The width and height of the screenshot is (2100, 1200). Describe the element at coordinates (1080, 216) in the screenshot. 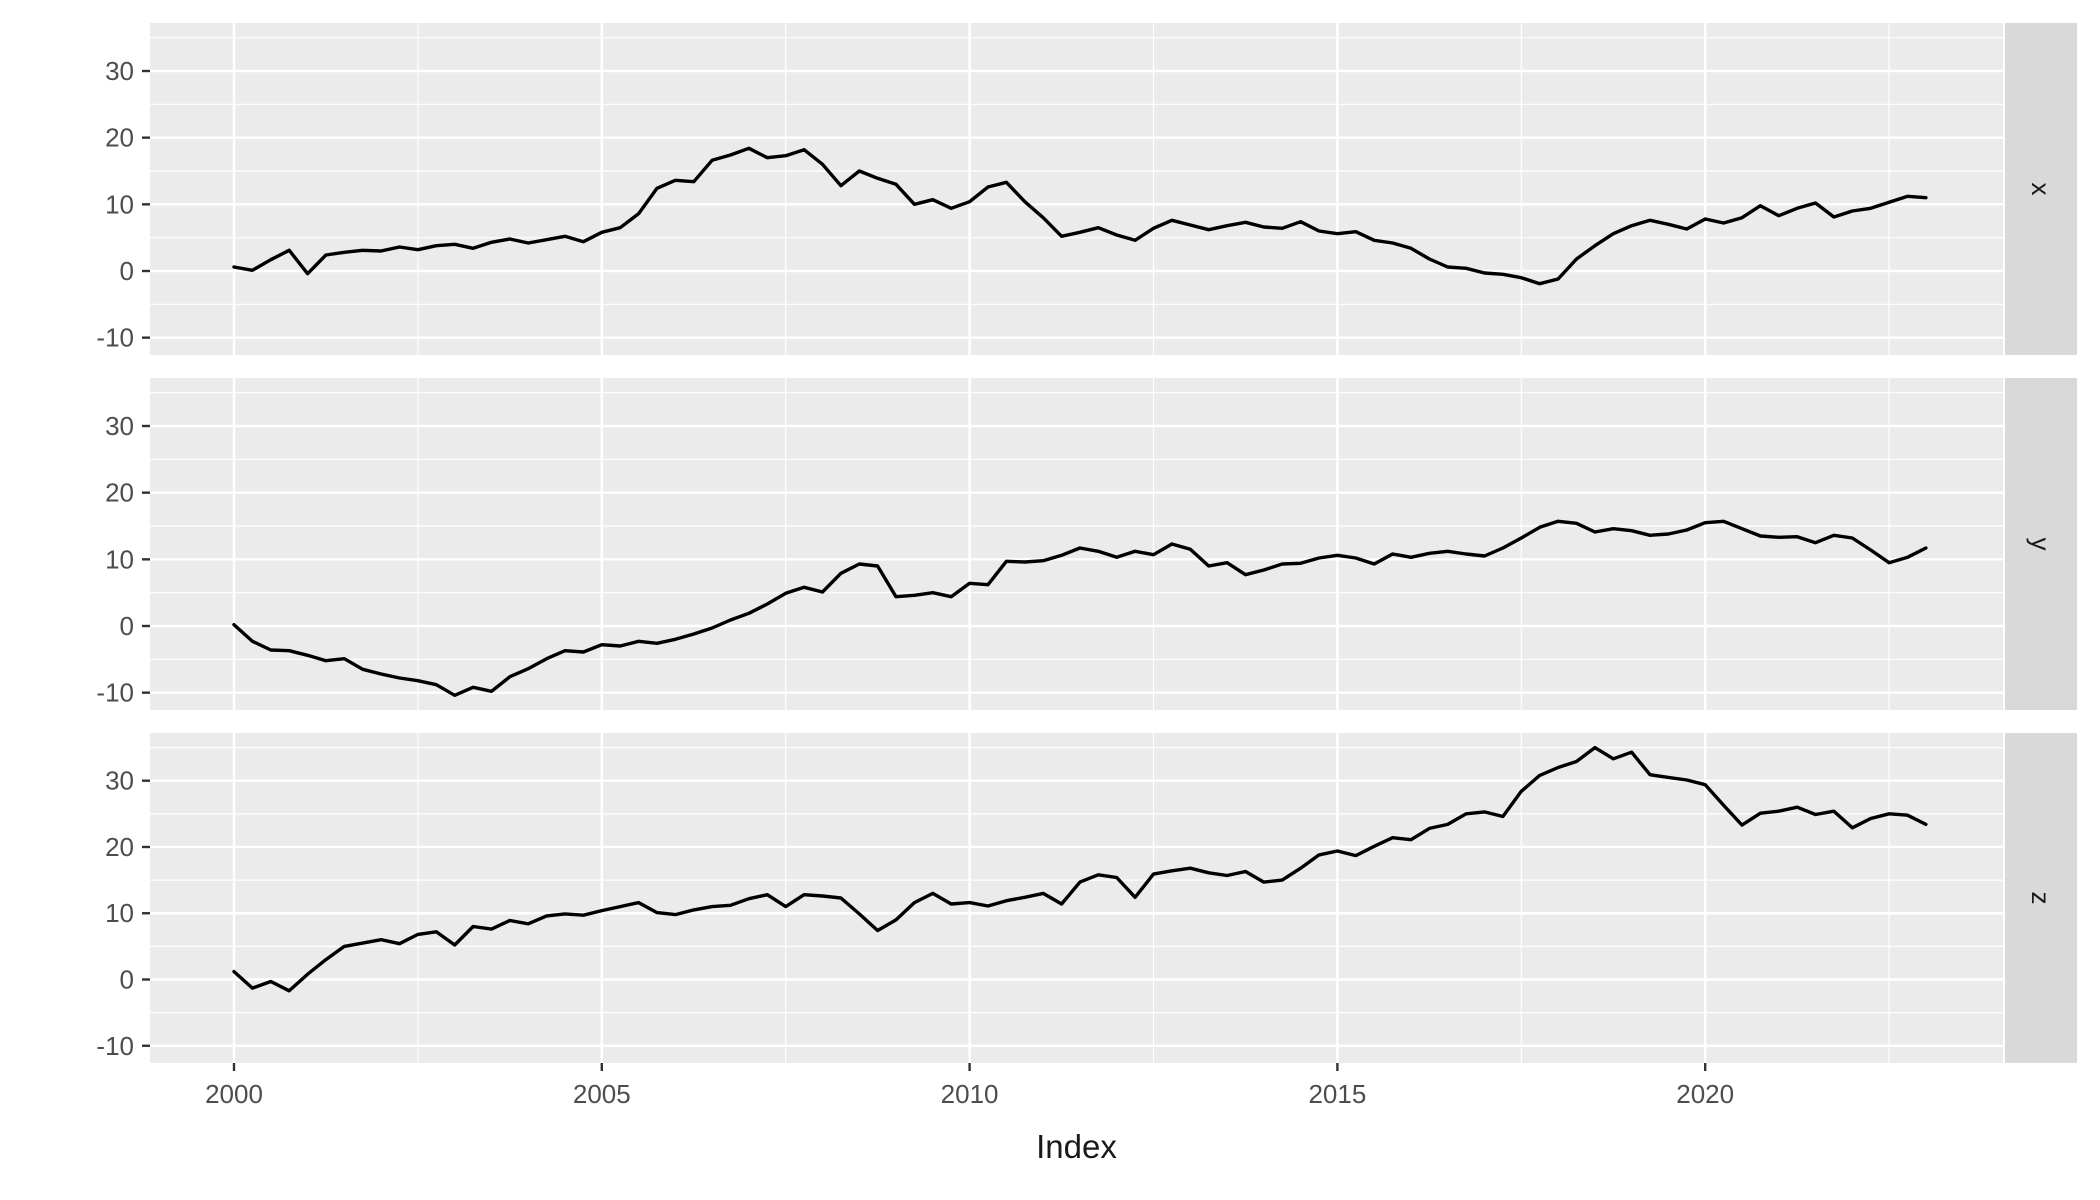

I see `series-line-x` at that location.